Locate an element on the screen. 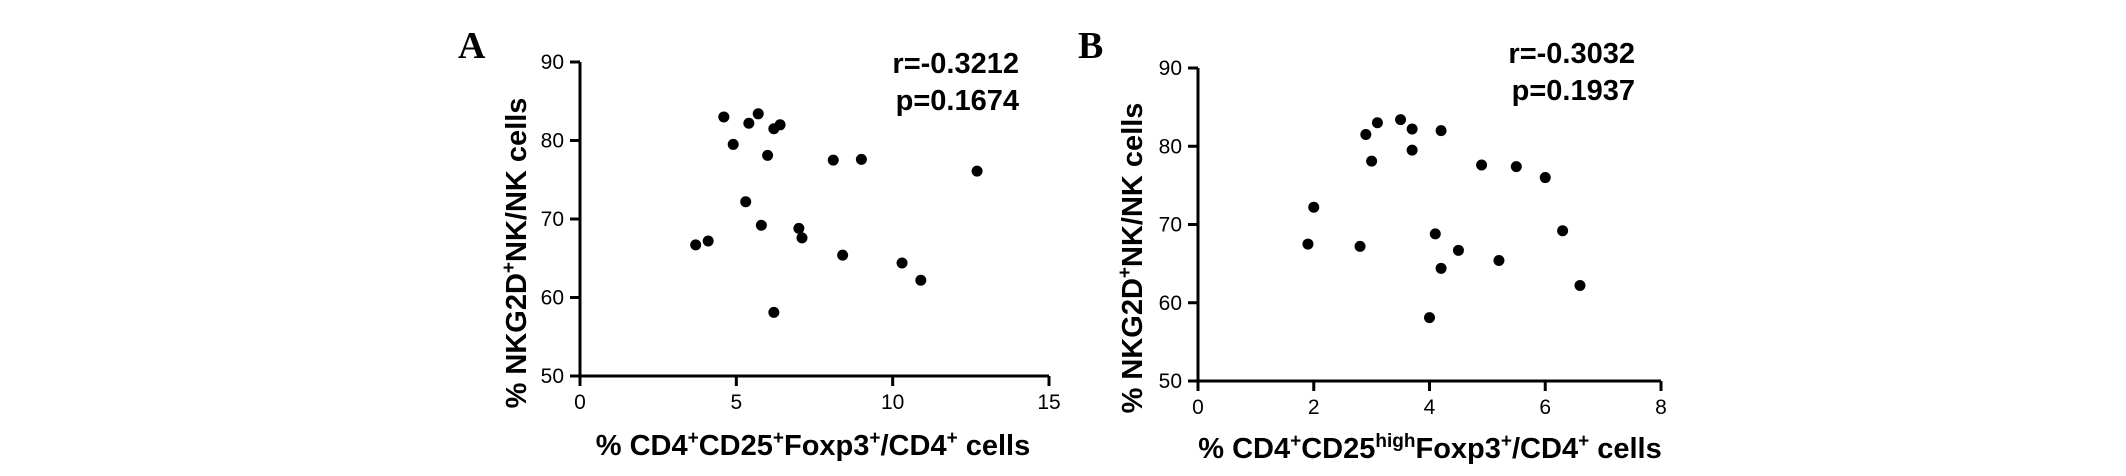  x-axis-label-b: % CD4+CD25highFoxp3+/CD4+ cells is located at coordinates (1430, 448).